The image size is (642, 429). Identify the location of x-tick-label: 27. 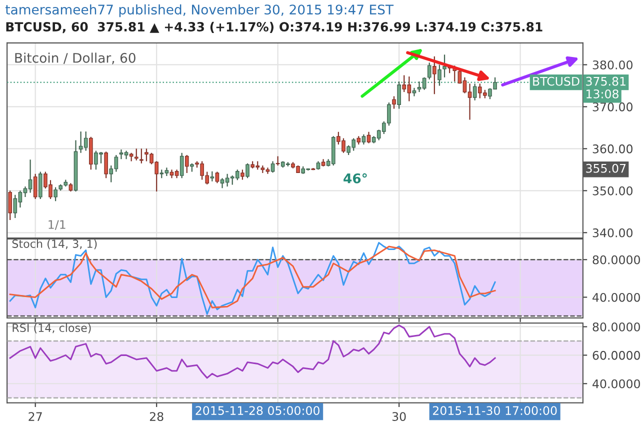
(35, 416).